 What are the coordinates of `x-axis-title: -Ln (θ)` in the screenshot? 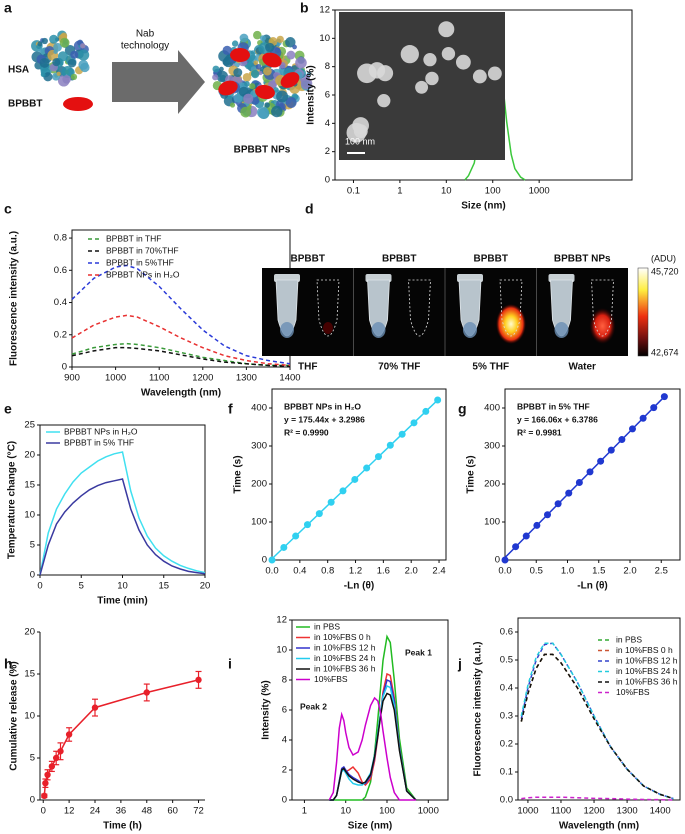 It's located at (592, 586).